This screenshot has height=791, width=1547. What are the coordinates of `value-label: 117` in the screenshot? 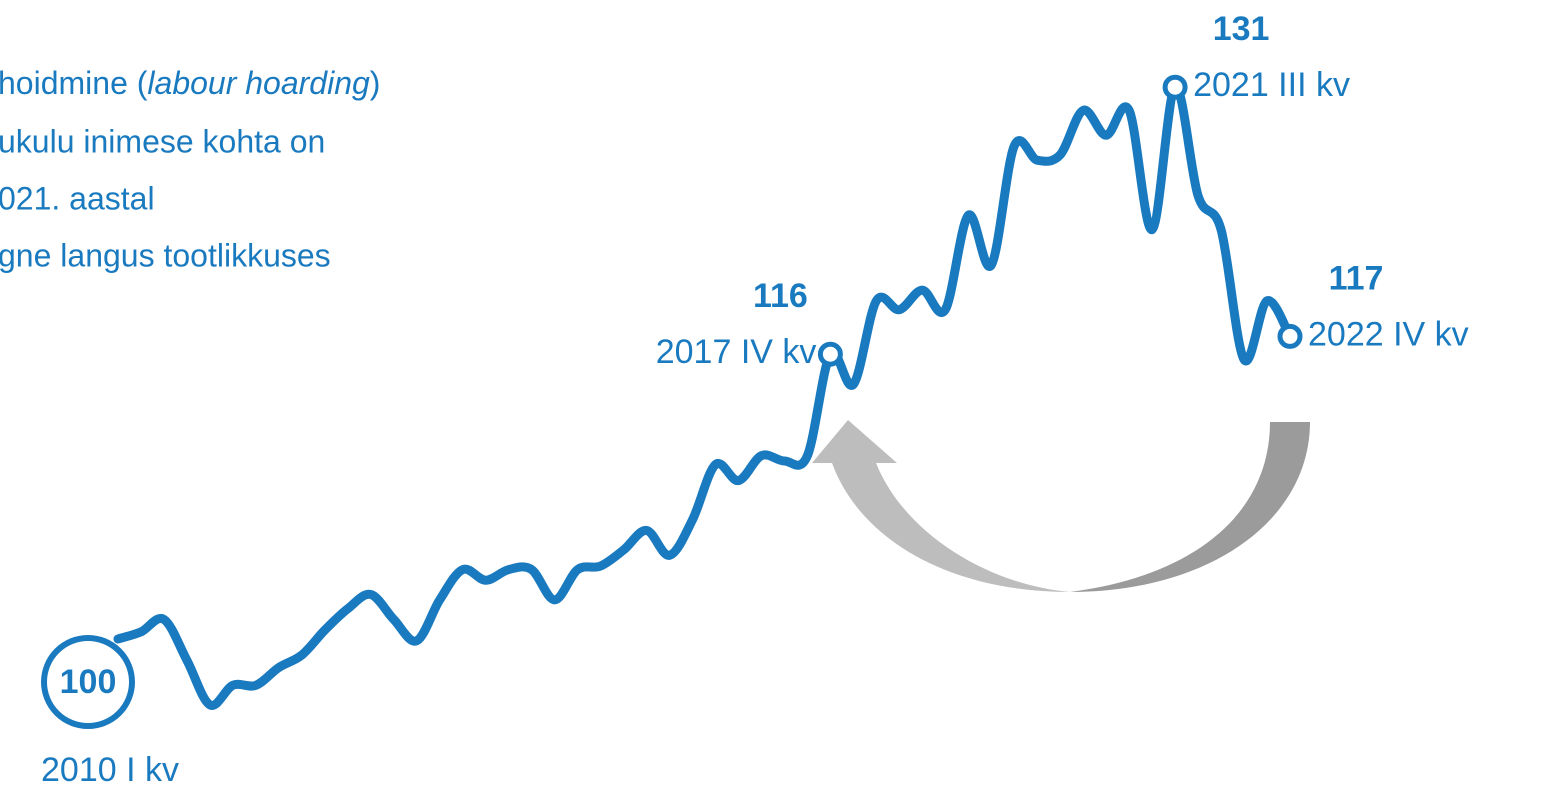 It's located at (1356, 278).